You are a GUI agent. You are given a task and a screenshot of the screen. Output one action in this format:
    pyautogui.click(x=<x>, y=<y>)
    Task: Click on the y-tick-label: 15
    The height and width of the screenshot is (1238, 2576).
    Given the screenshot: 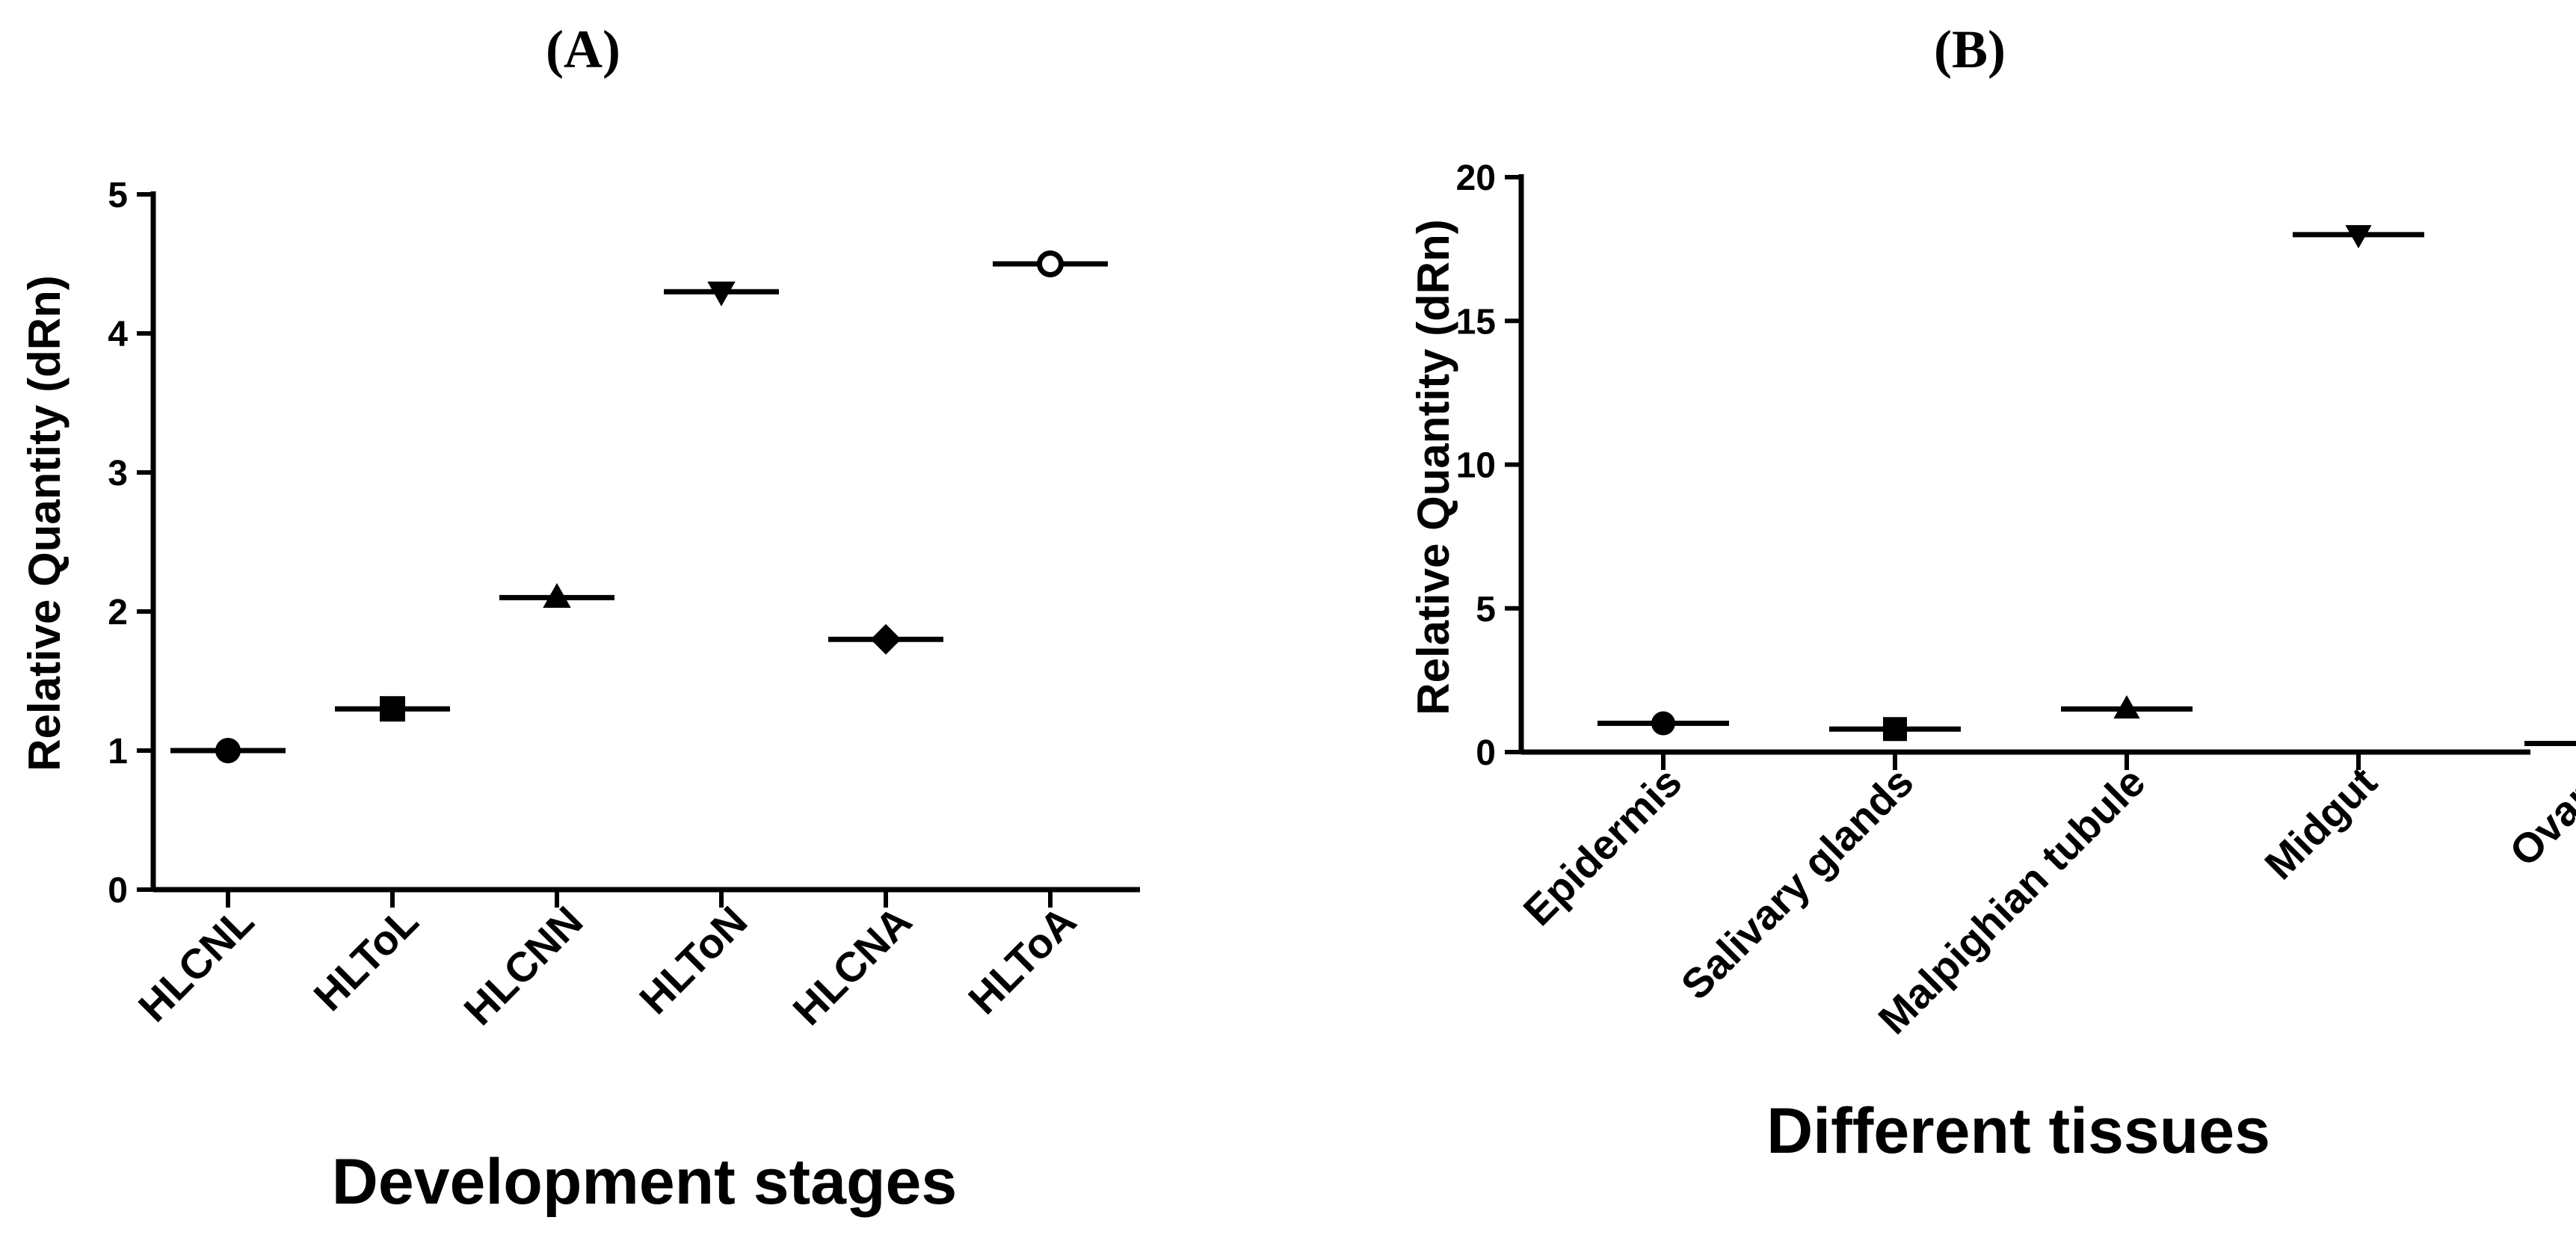 What is the action you would take?
    pyautogui.click(x=1476, y=322)
    